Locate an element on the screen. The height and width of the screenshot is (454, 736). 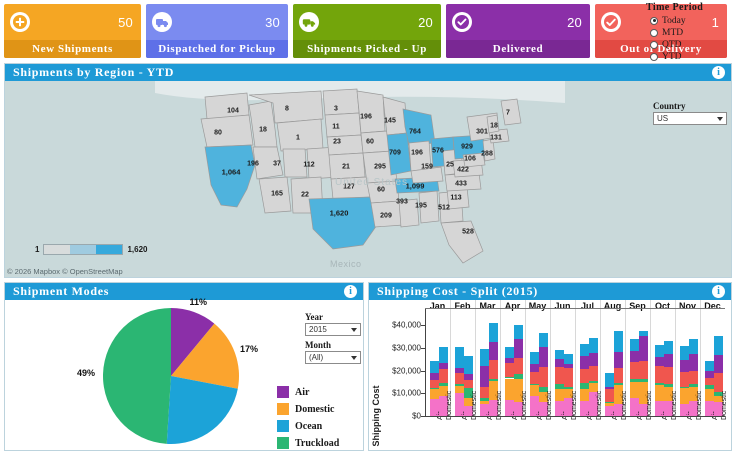
shipment-modes-pie-chart is located at coordinates (171, 380).